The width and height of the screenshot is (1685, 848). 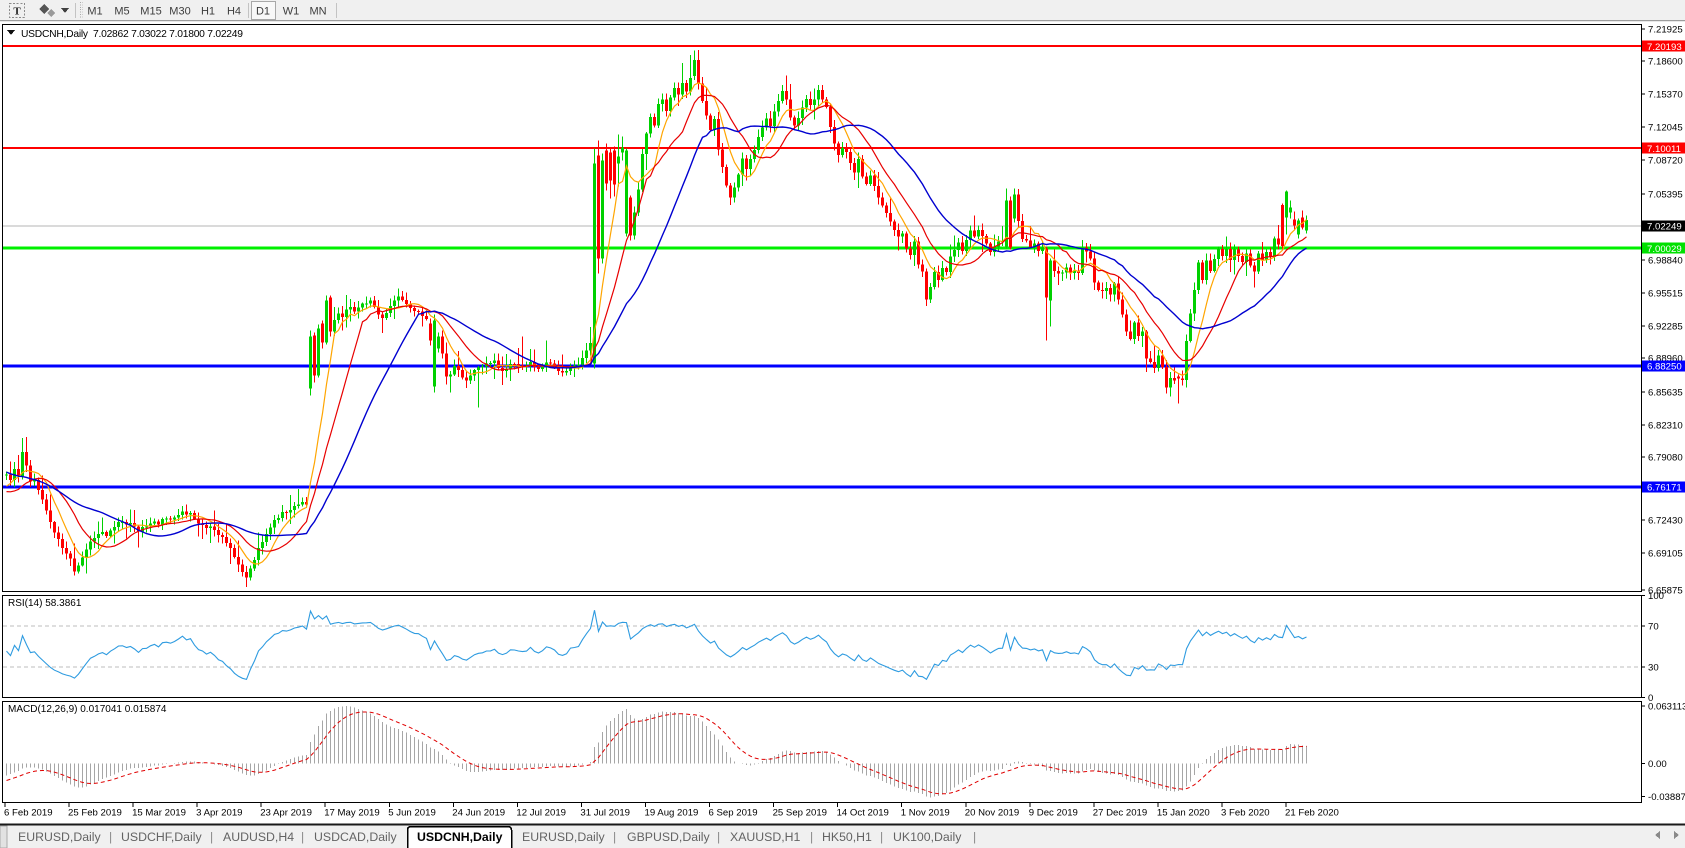 What do you see at coordinates (356, 837) in the screenshot?
I see `svg-text: USDCAD,Daily` at bounding box center [356, 837].